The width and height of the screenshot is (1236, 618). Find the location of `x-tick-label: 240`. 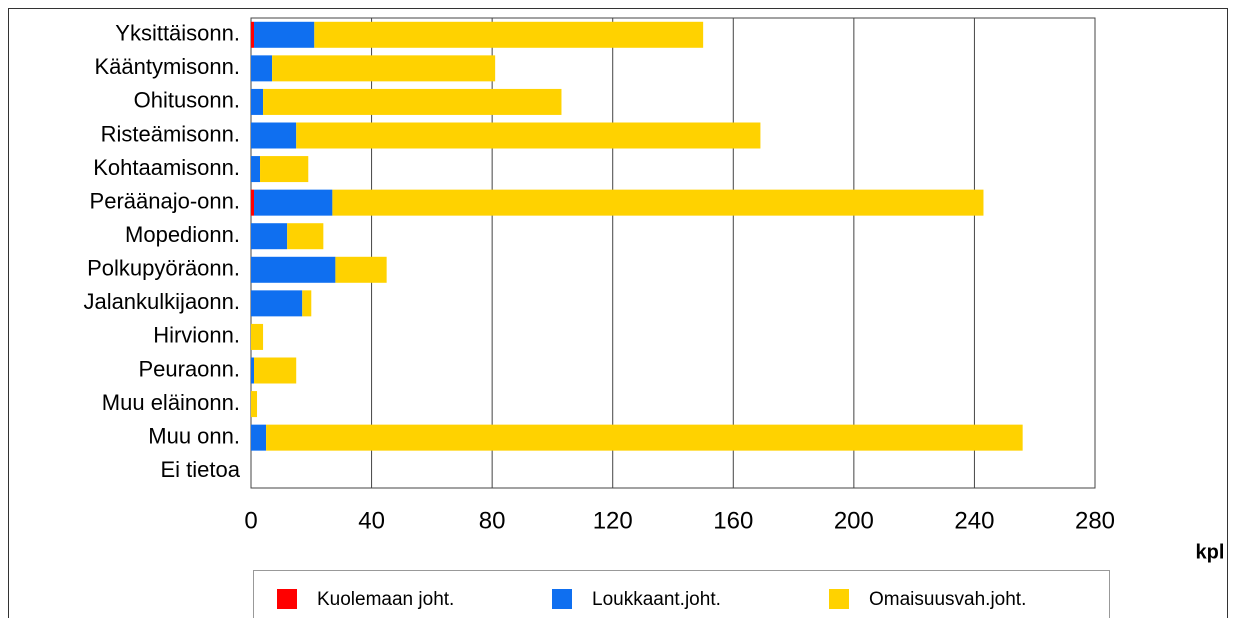

x-tick-label: 240 is located at coordinates (974, 520).